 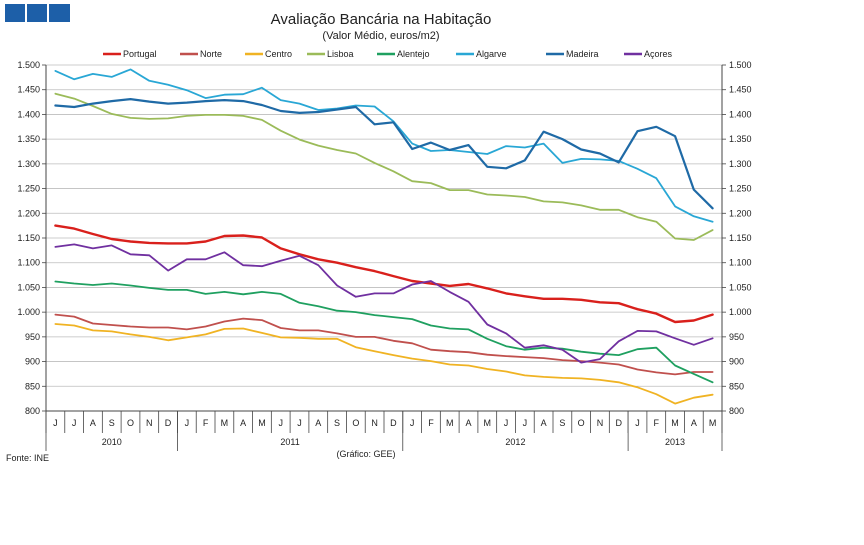 What do you see at coordinates (675, 442) in the screenshot?
I see `x-year-label: 2013` at bounding box center [675, 442].